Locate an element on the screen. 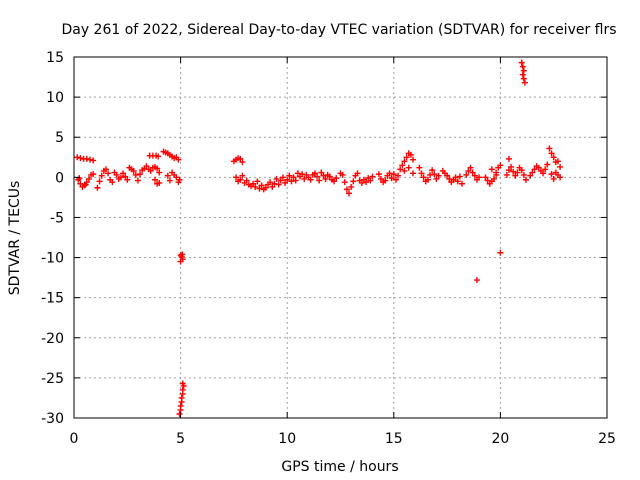 Image resolution: width=640 pixels, height=480 pixels. y-tick-label: -5 is located at coordinates (57, 218).